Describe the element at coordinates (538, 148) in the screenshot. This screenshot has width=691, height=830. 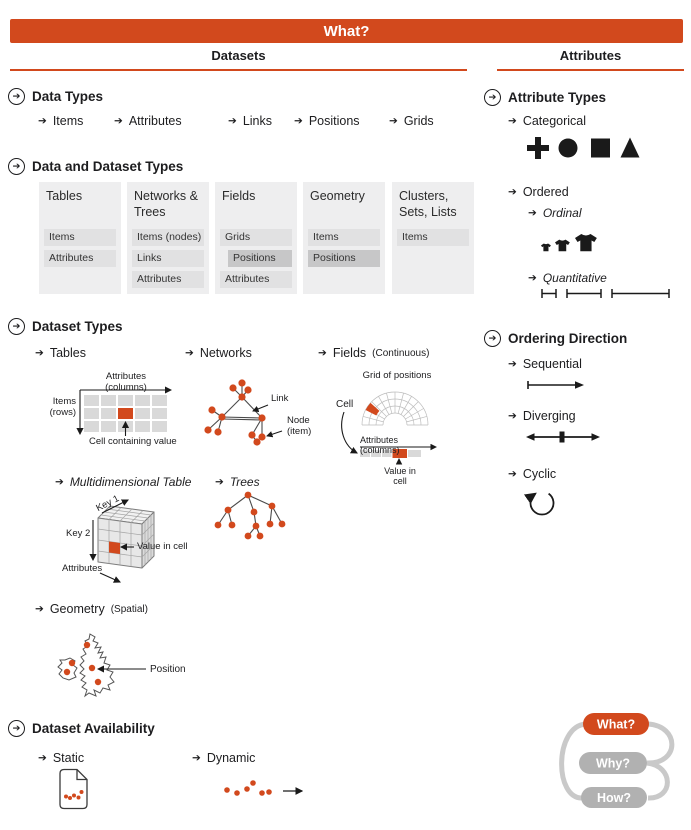
I see `plus-icon` at that location.